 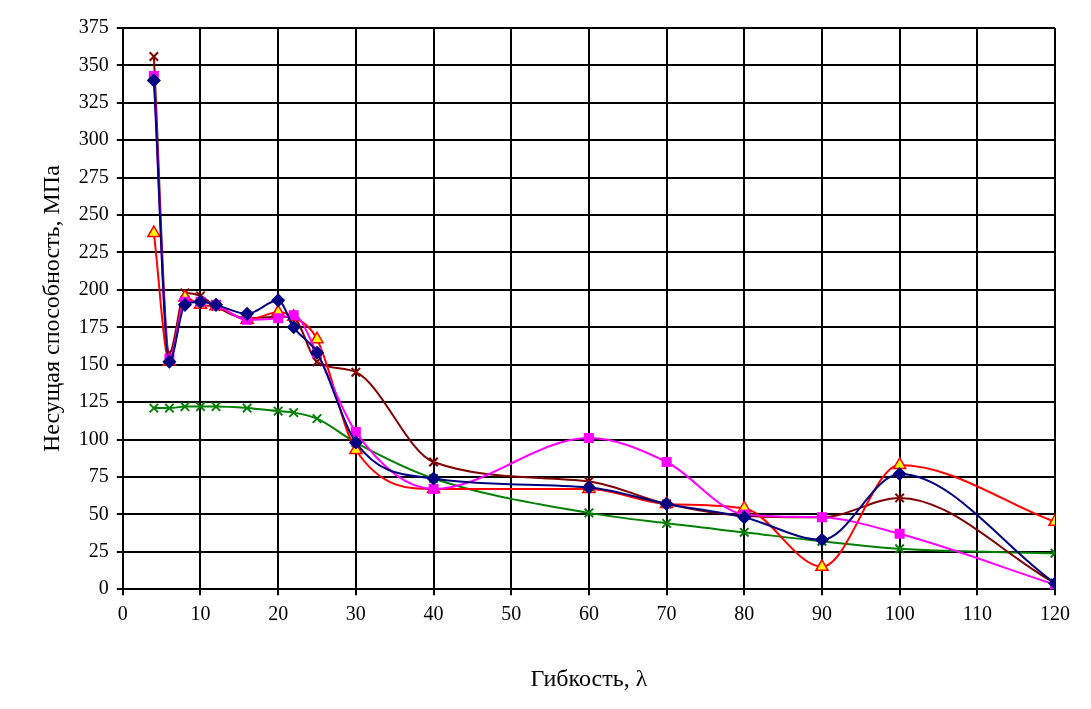 I want to click on x-tick-label: 20, so click(x=278, y=613).